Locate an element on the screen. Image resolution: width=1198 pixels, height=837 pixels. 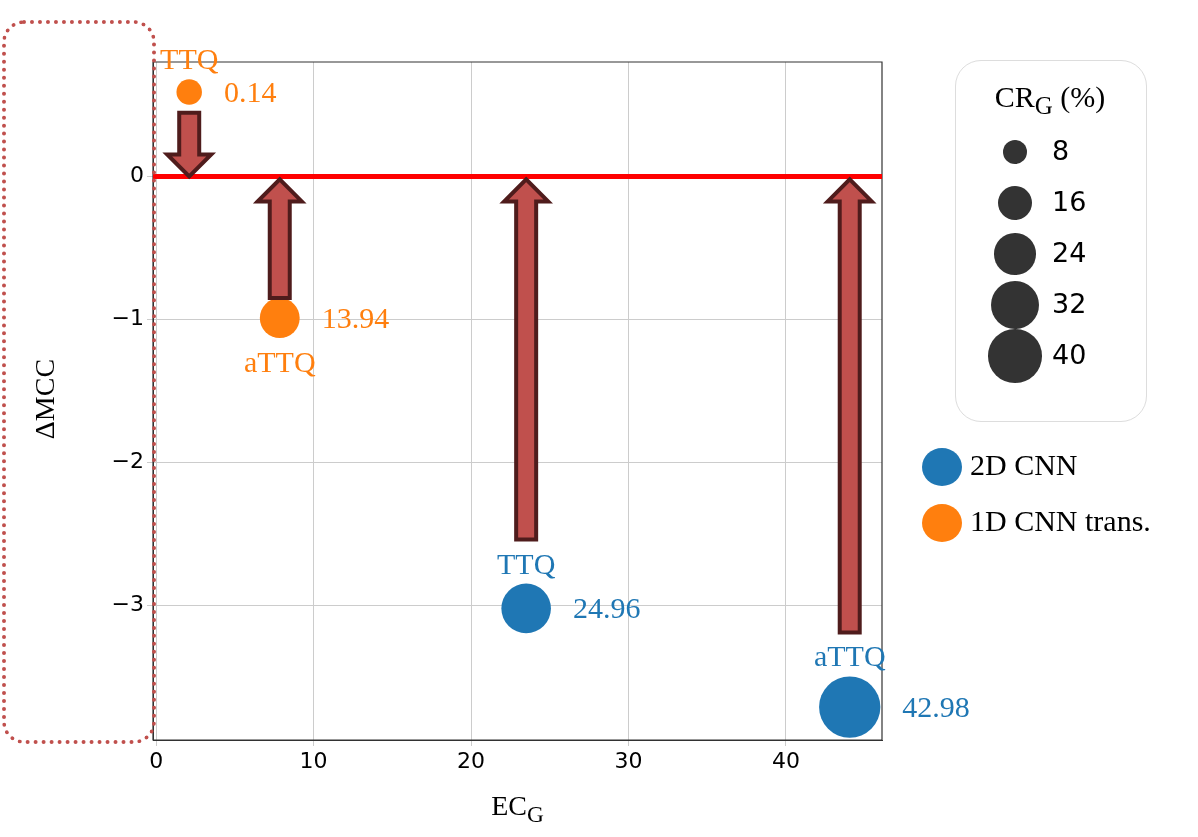
y-tick-label: −1 is located at coordinates (127, 318).